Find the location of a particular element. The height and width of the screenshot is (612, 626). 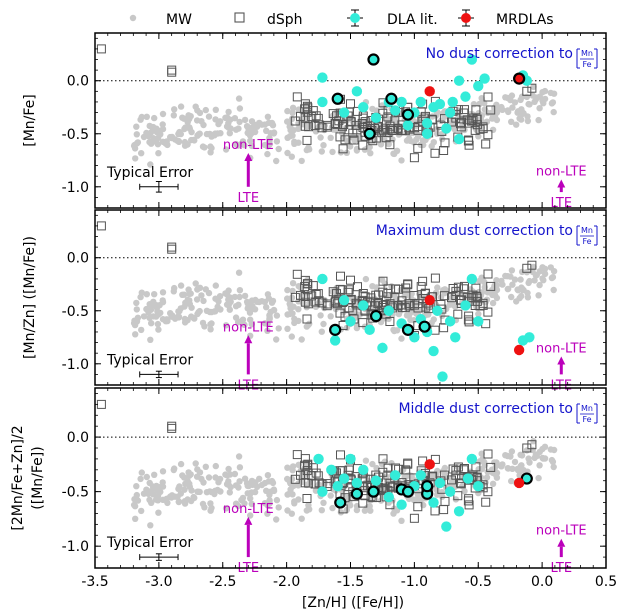

nlte-arrow-left-icon is located at coordinates (248, 520).